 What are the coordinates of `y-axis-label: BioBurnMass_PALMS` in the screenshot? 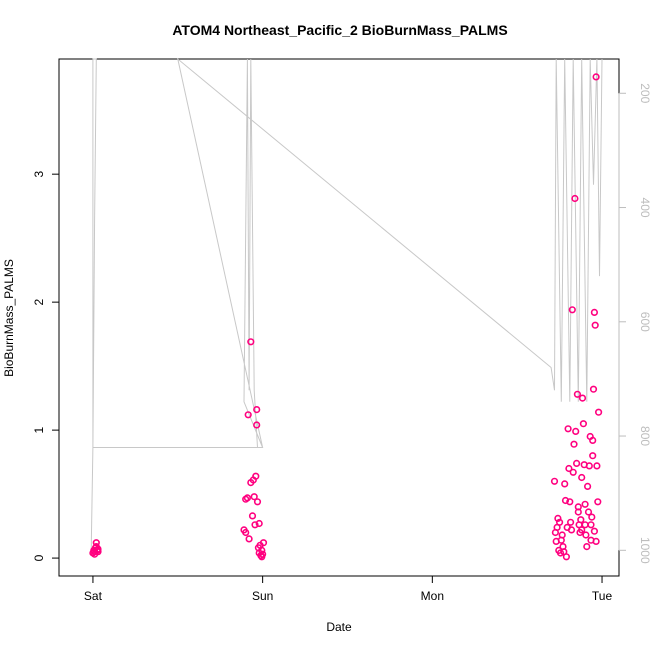 It's located at (9, 318).